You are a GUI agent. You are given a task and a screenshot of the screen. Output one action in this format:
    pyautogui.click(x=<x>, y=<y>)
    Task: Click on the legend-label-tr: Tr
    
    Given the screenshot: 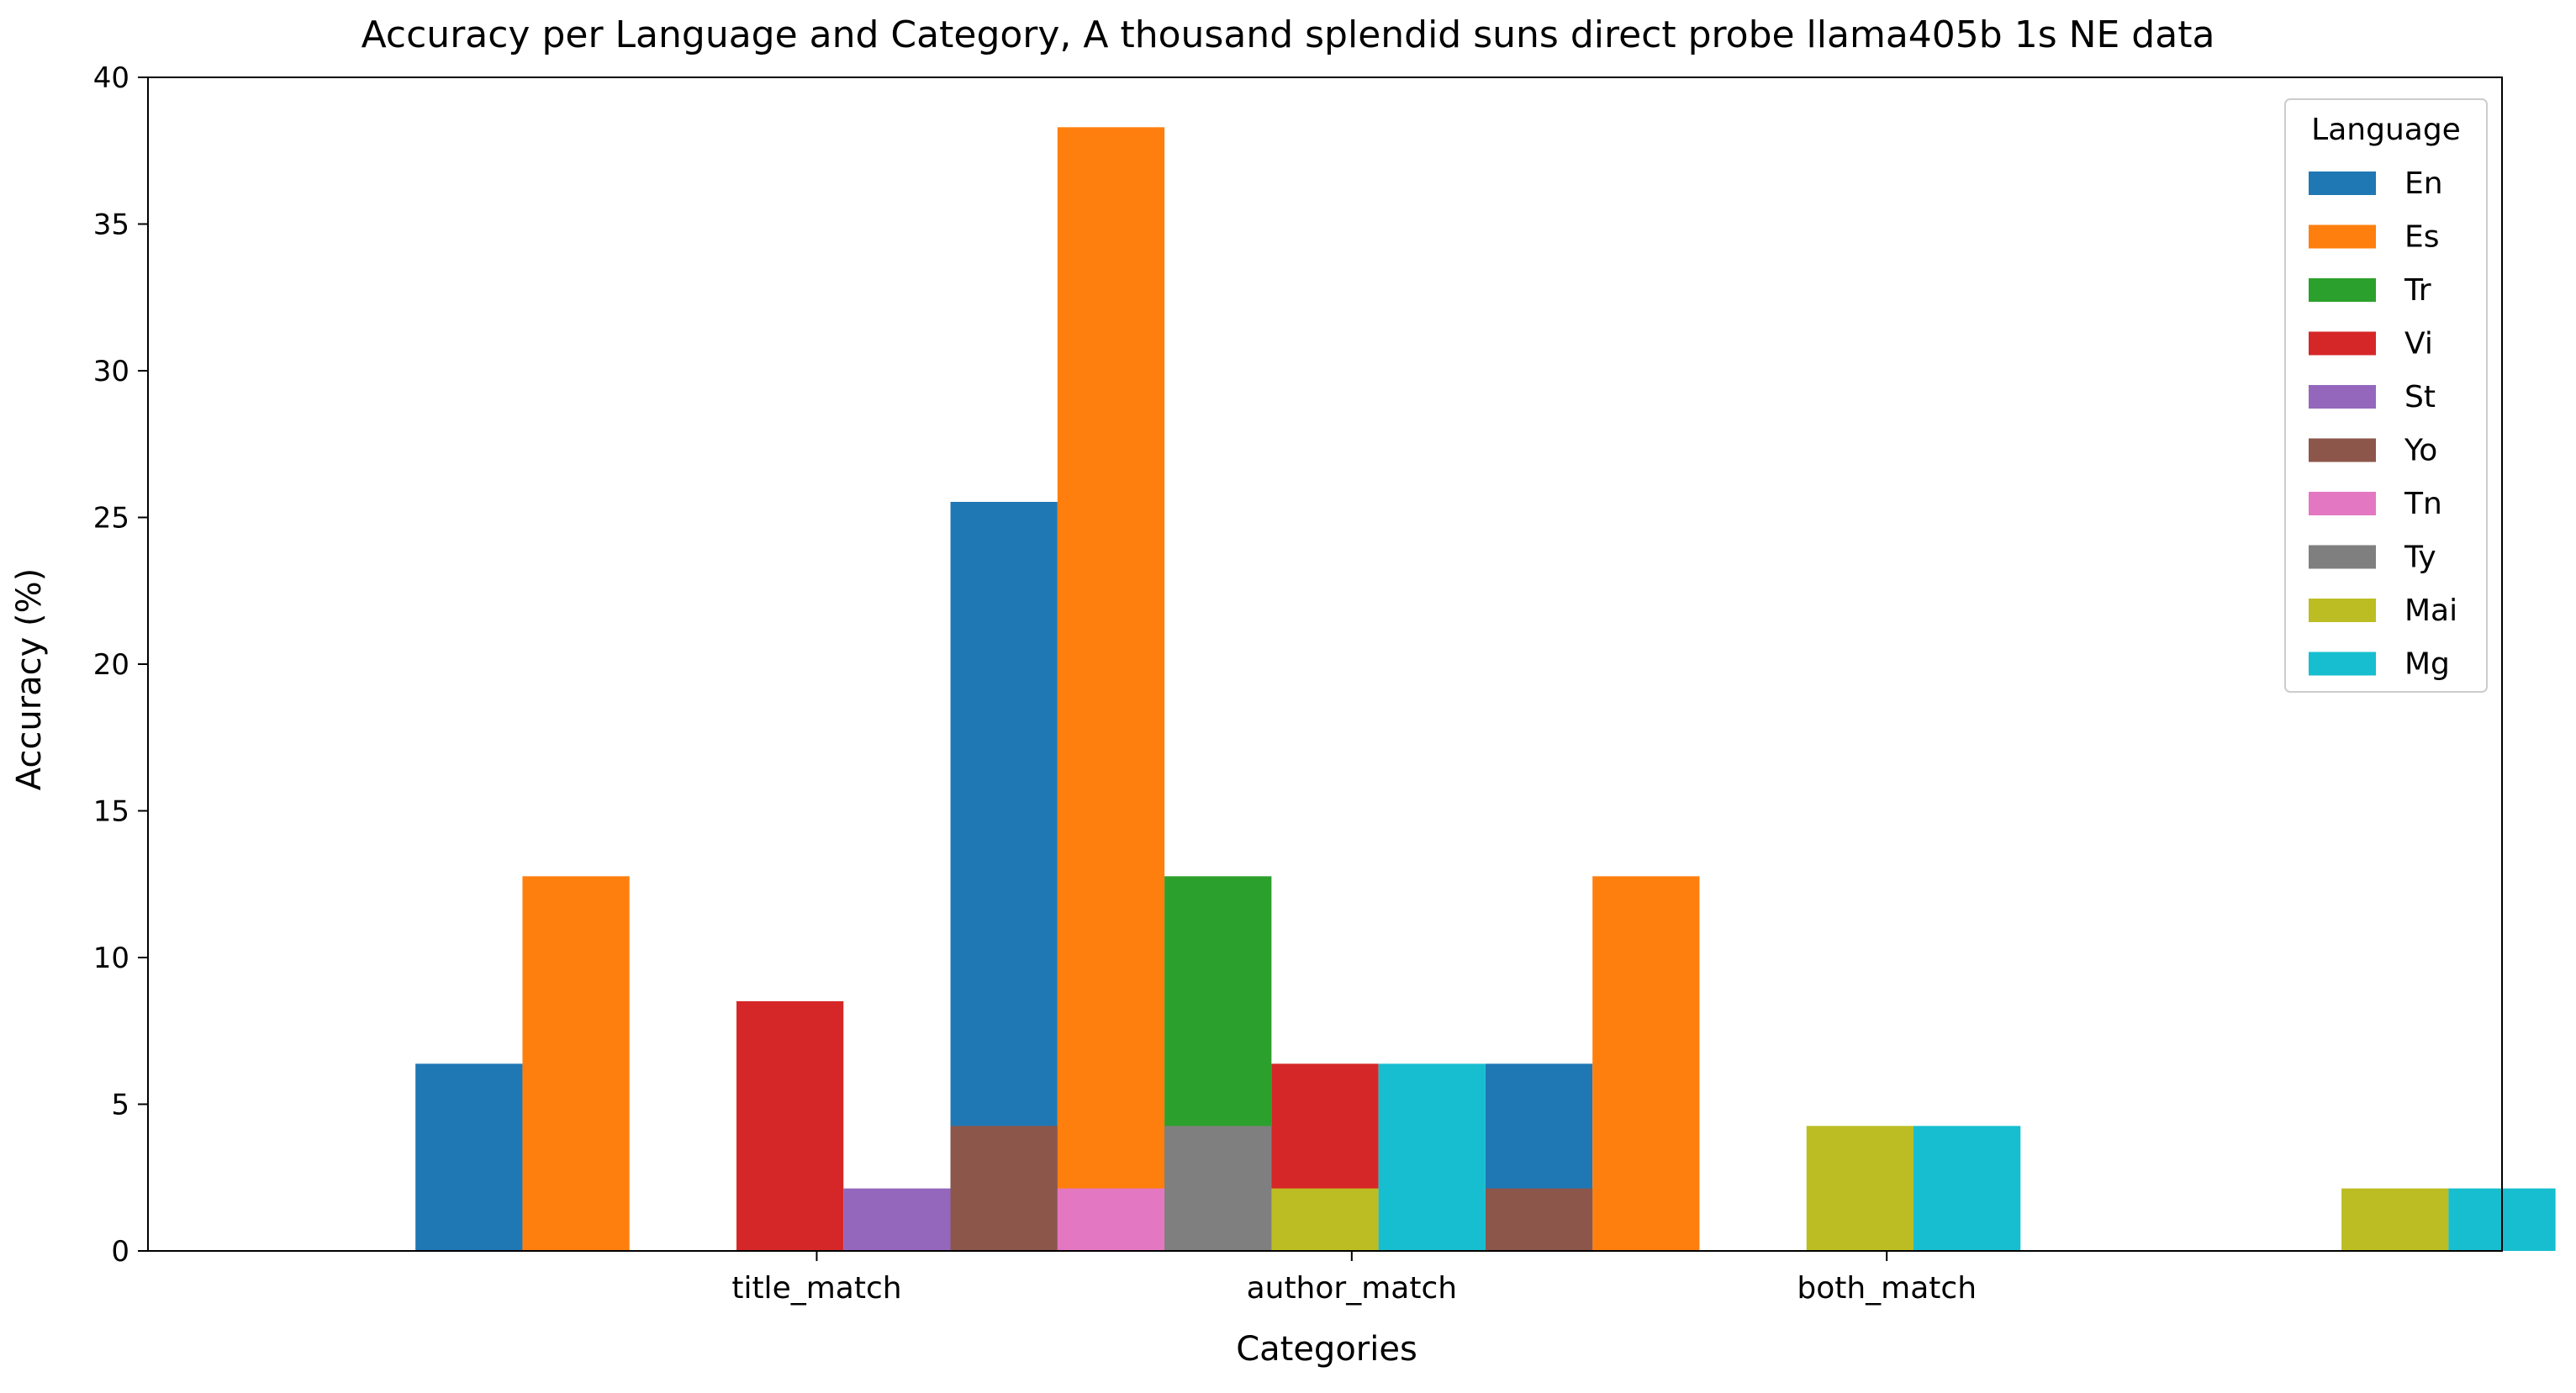 What is the action you would take?
    pyautogui.click(x=2418, y=290)
    